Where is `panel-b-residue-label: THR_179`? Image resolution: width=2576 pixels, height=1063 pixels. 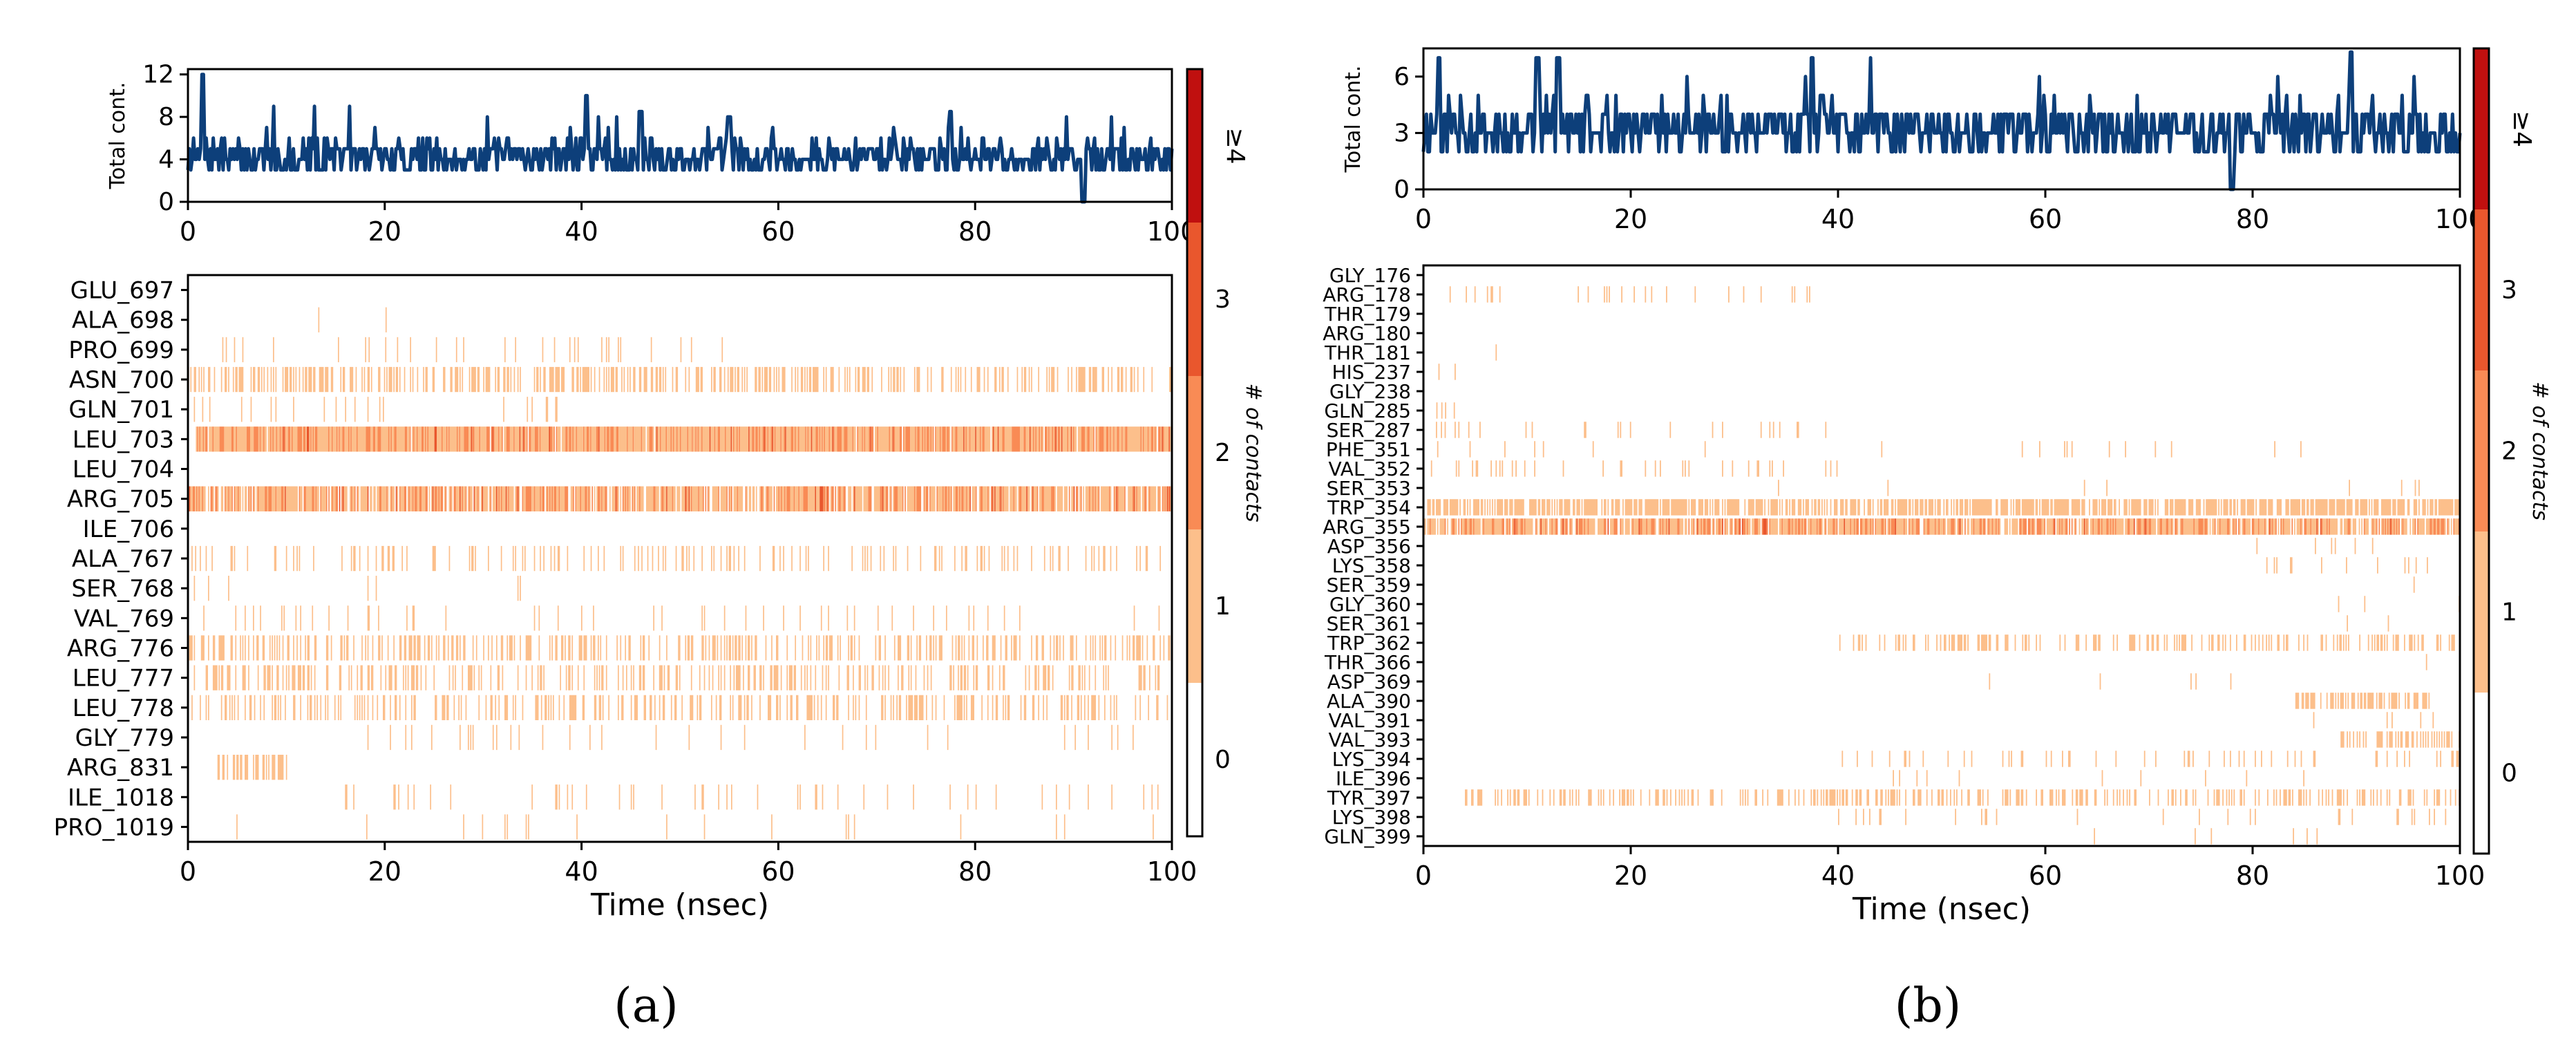
panel-b-residue-label: THR_179 is located at coordinates (1367, 314).